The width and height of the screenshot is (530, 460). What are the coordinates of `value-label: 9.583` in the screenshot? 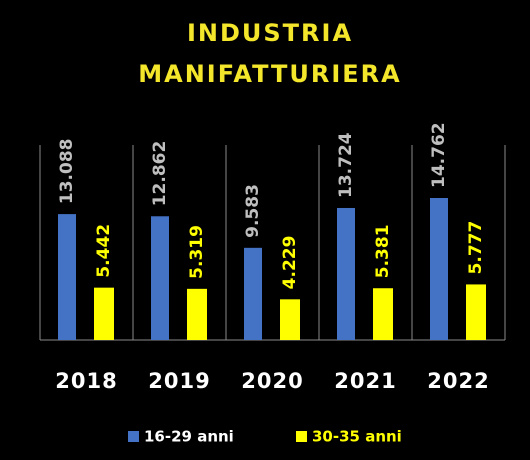 It's located at (253, 211).